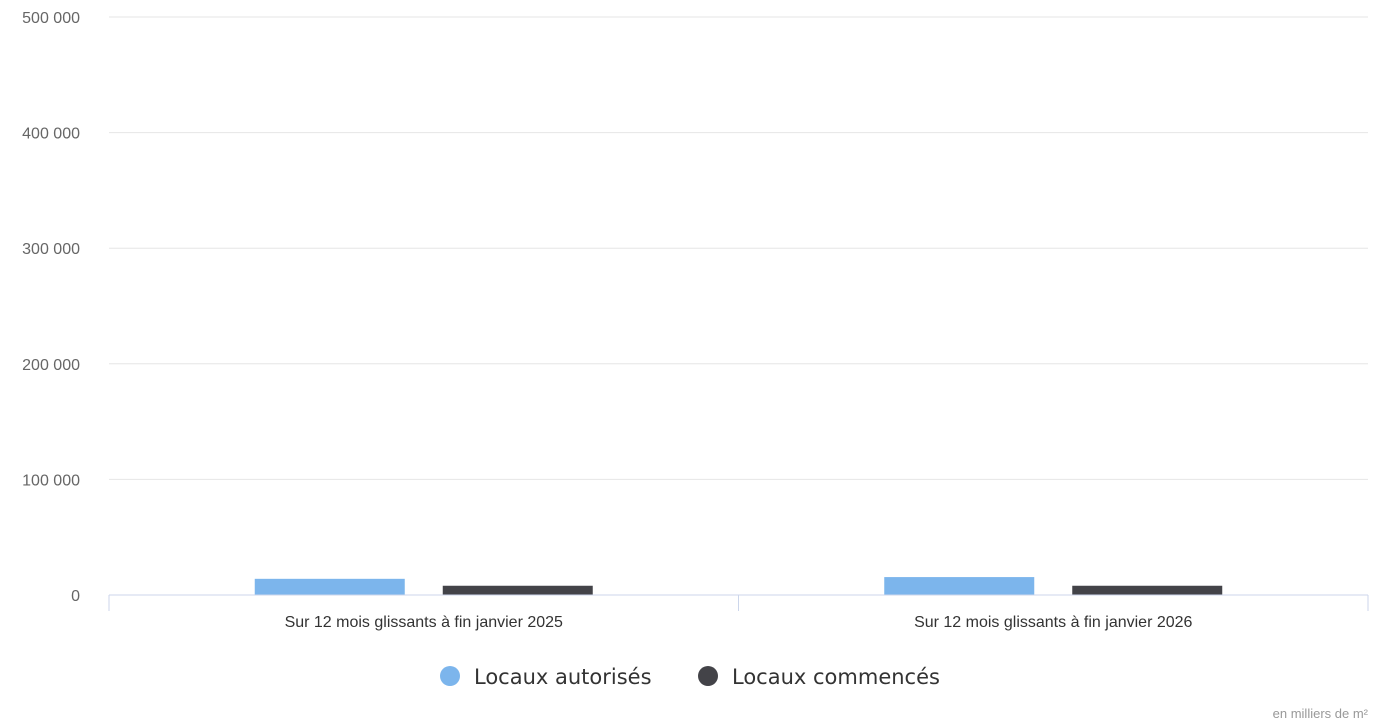 The height and width of the screenshot is (724, 1383). What do you see at coordinates (51, 249) in the screenshot?
I see `y-tick-label: 300 000` at bounding box center [51, 249].